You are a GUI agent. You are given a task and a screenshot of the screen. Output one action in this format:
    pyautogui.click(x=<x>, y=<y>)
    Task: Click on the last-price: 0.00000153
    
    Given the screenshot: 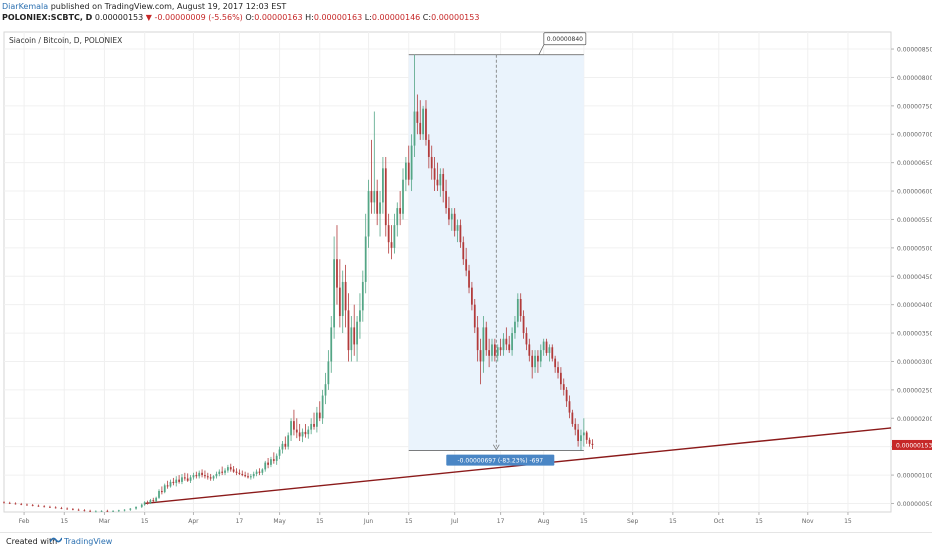 What is the action you would take?
    pyautogui.click(x=119, y=17)
    